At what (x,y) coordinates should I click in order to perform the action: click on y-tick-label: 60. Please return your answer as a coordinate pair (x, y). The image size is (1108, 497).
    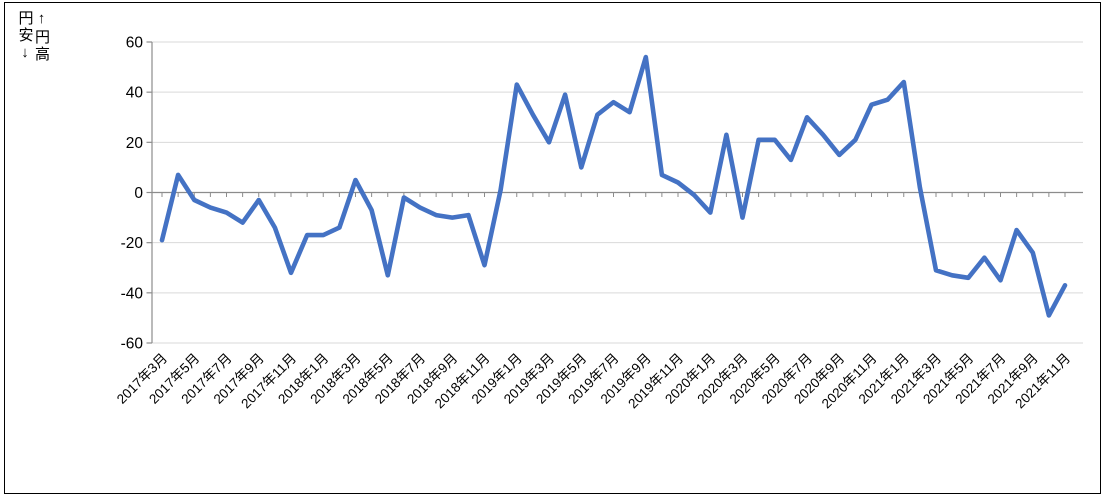
    Looking at the image, I should click on (135, 43).